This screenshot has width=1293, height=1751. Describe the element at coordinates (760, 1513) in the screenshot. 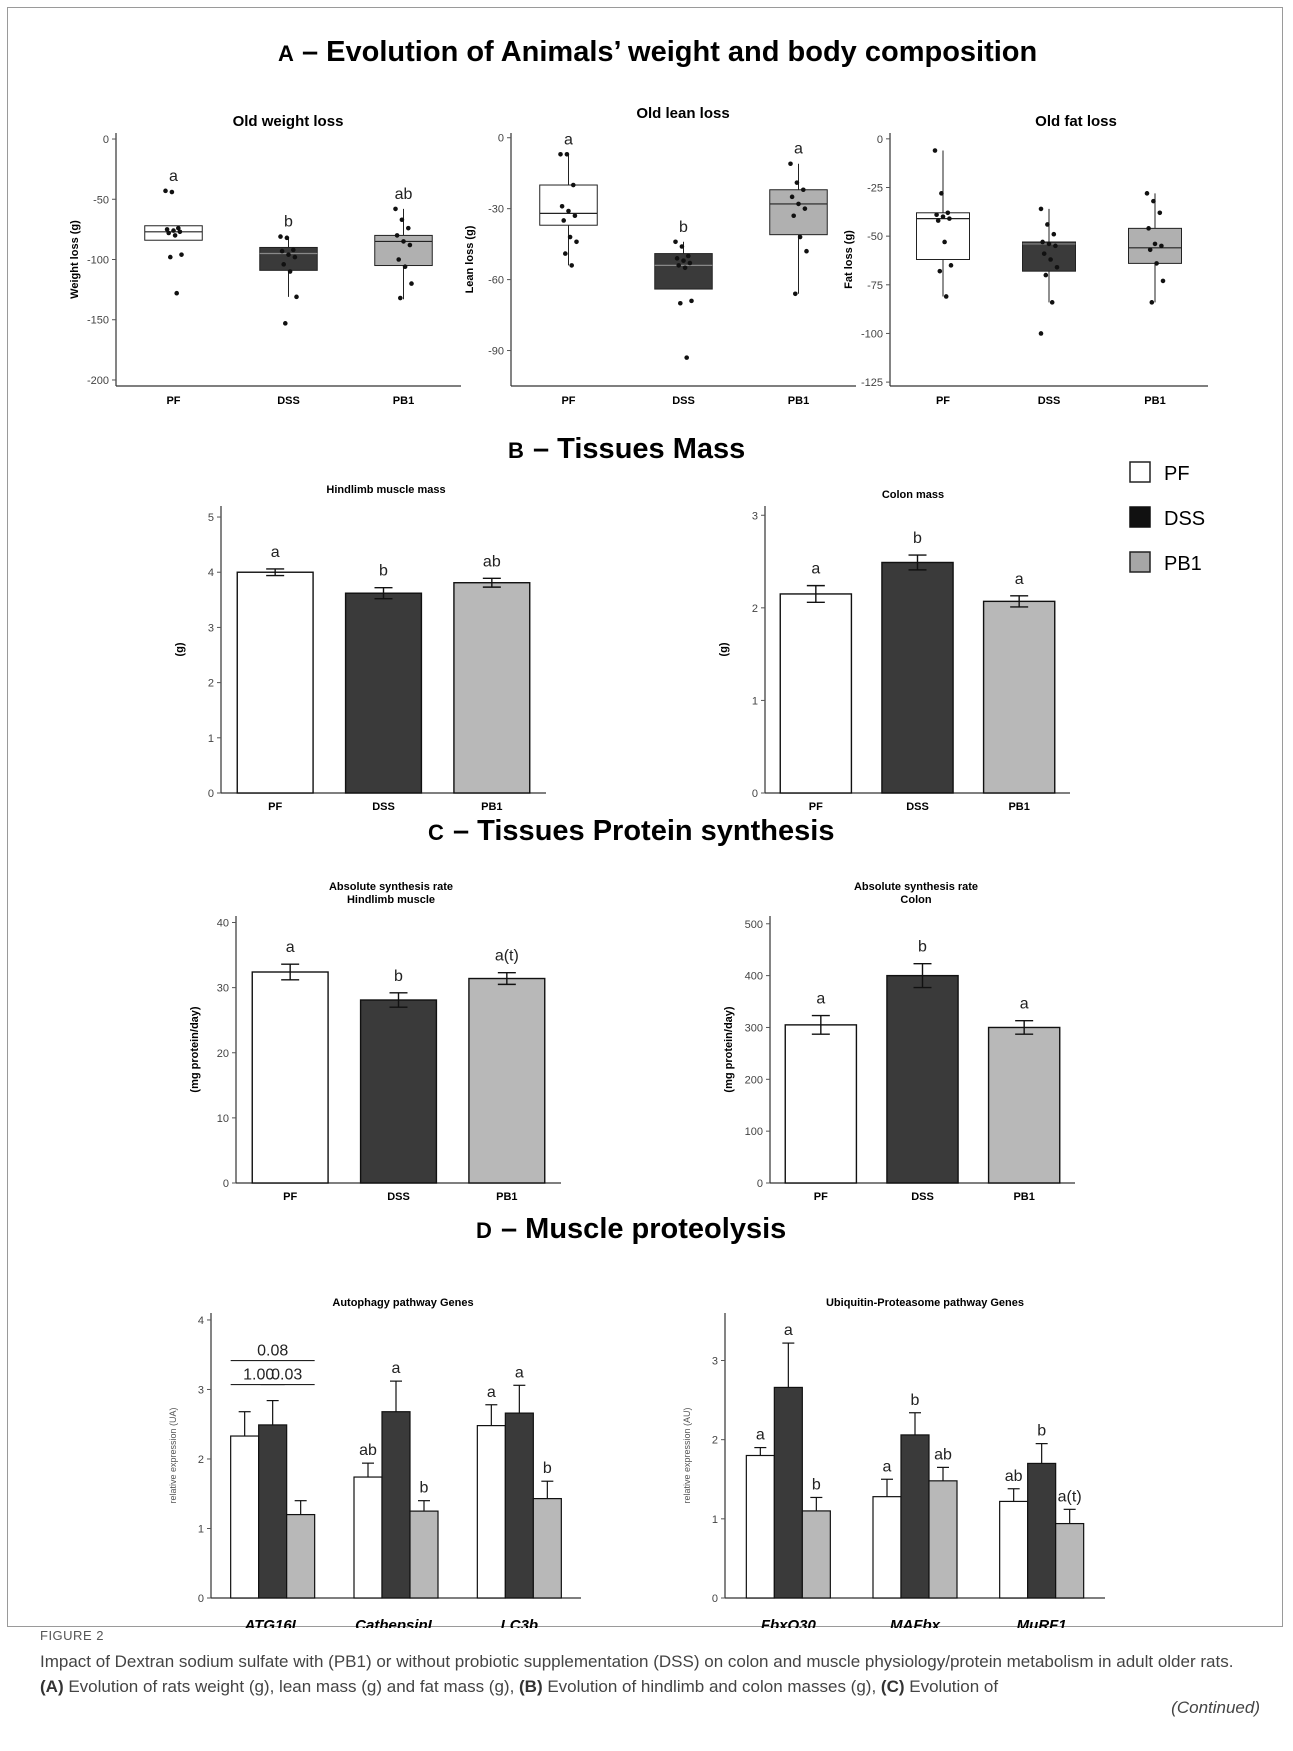

I see `bar-fbxo30-pf: a` at that location.